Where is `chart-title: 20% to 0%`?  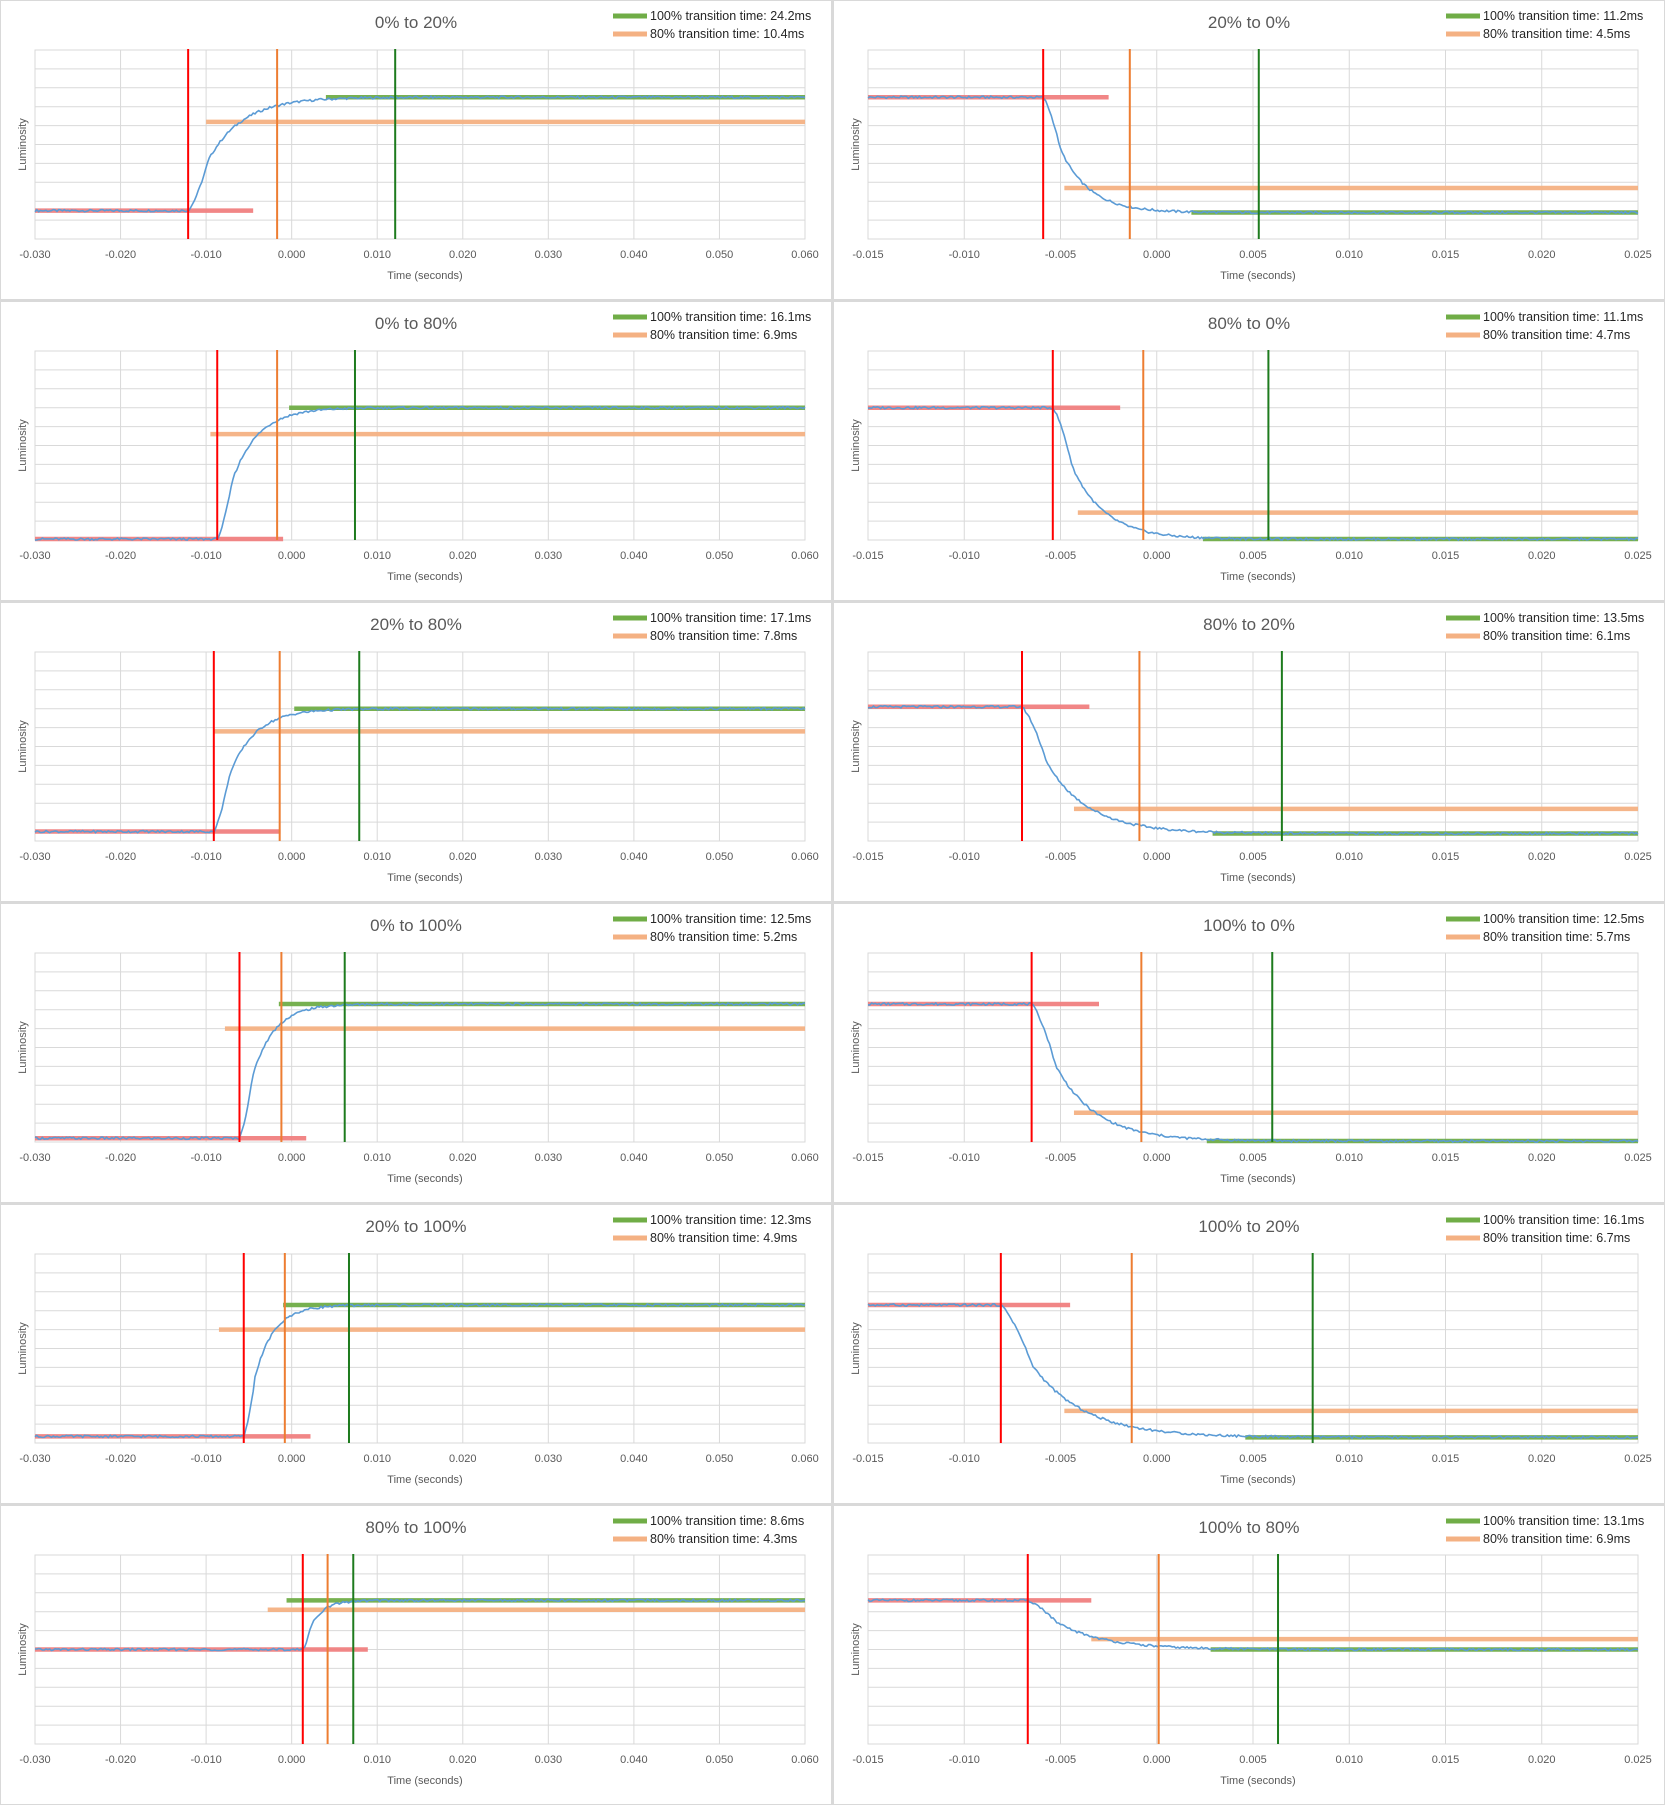
chart-title: 20% to 0% is located at coordinates (1249, 22).